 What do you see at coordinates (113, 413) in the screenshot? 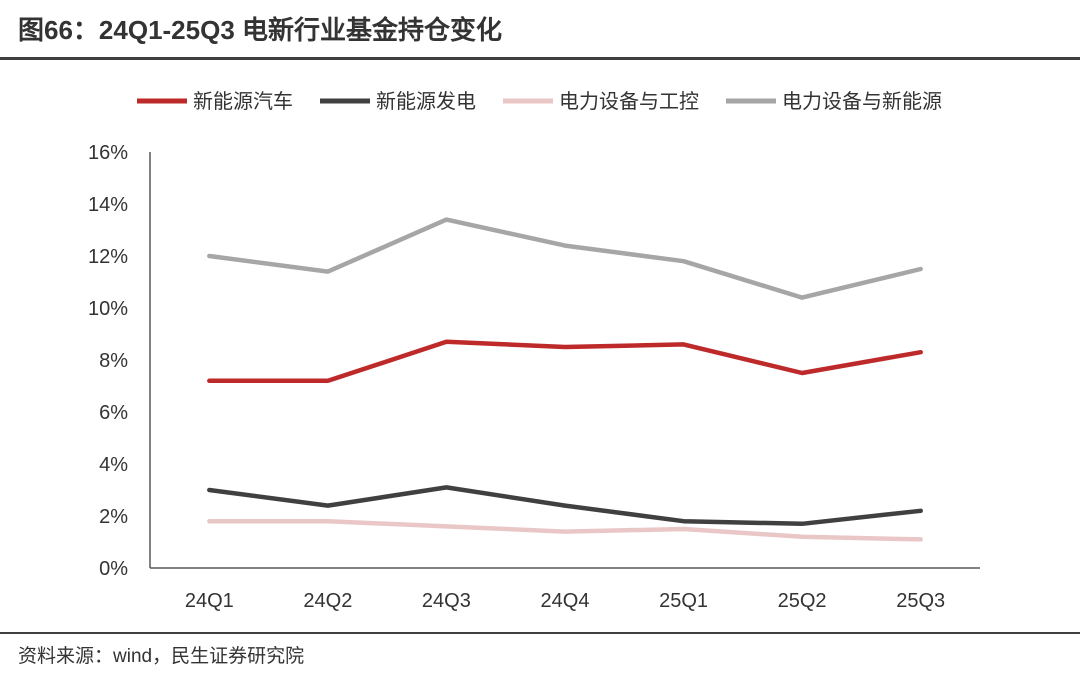
I see `y-tick-label: 6%` at bounding box center [113, 413].